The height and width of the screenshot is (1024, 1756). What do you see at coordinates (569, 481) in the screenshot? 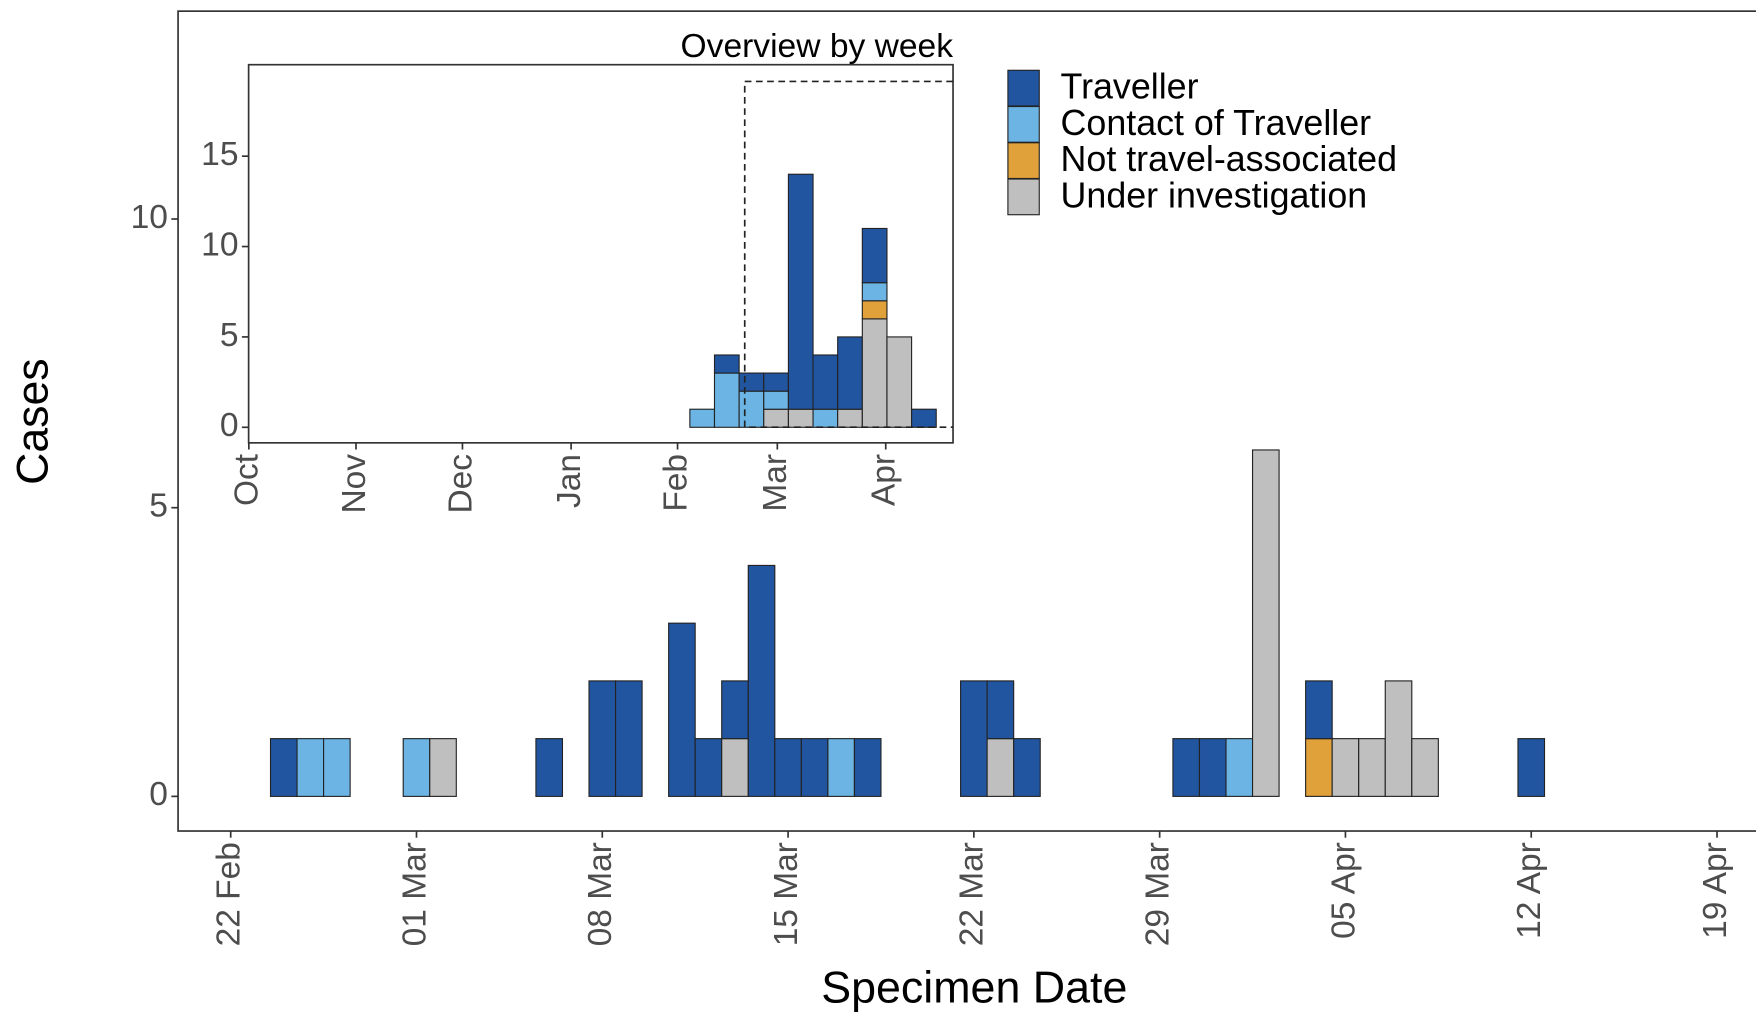
I see `x-tick-label: Jan` at bounding box center [569, 481].